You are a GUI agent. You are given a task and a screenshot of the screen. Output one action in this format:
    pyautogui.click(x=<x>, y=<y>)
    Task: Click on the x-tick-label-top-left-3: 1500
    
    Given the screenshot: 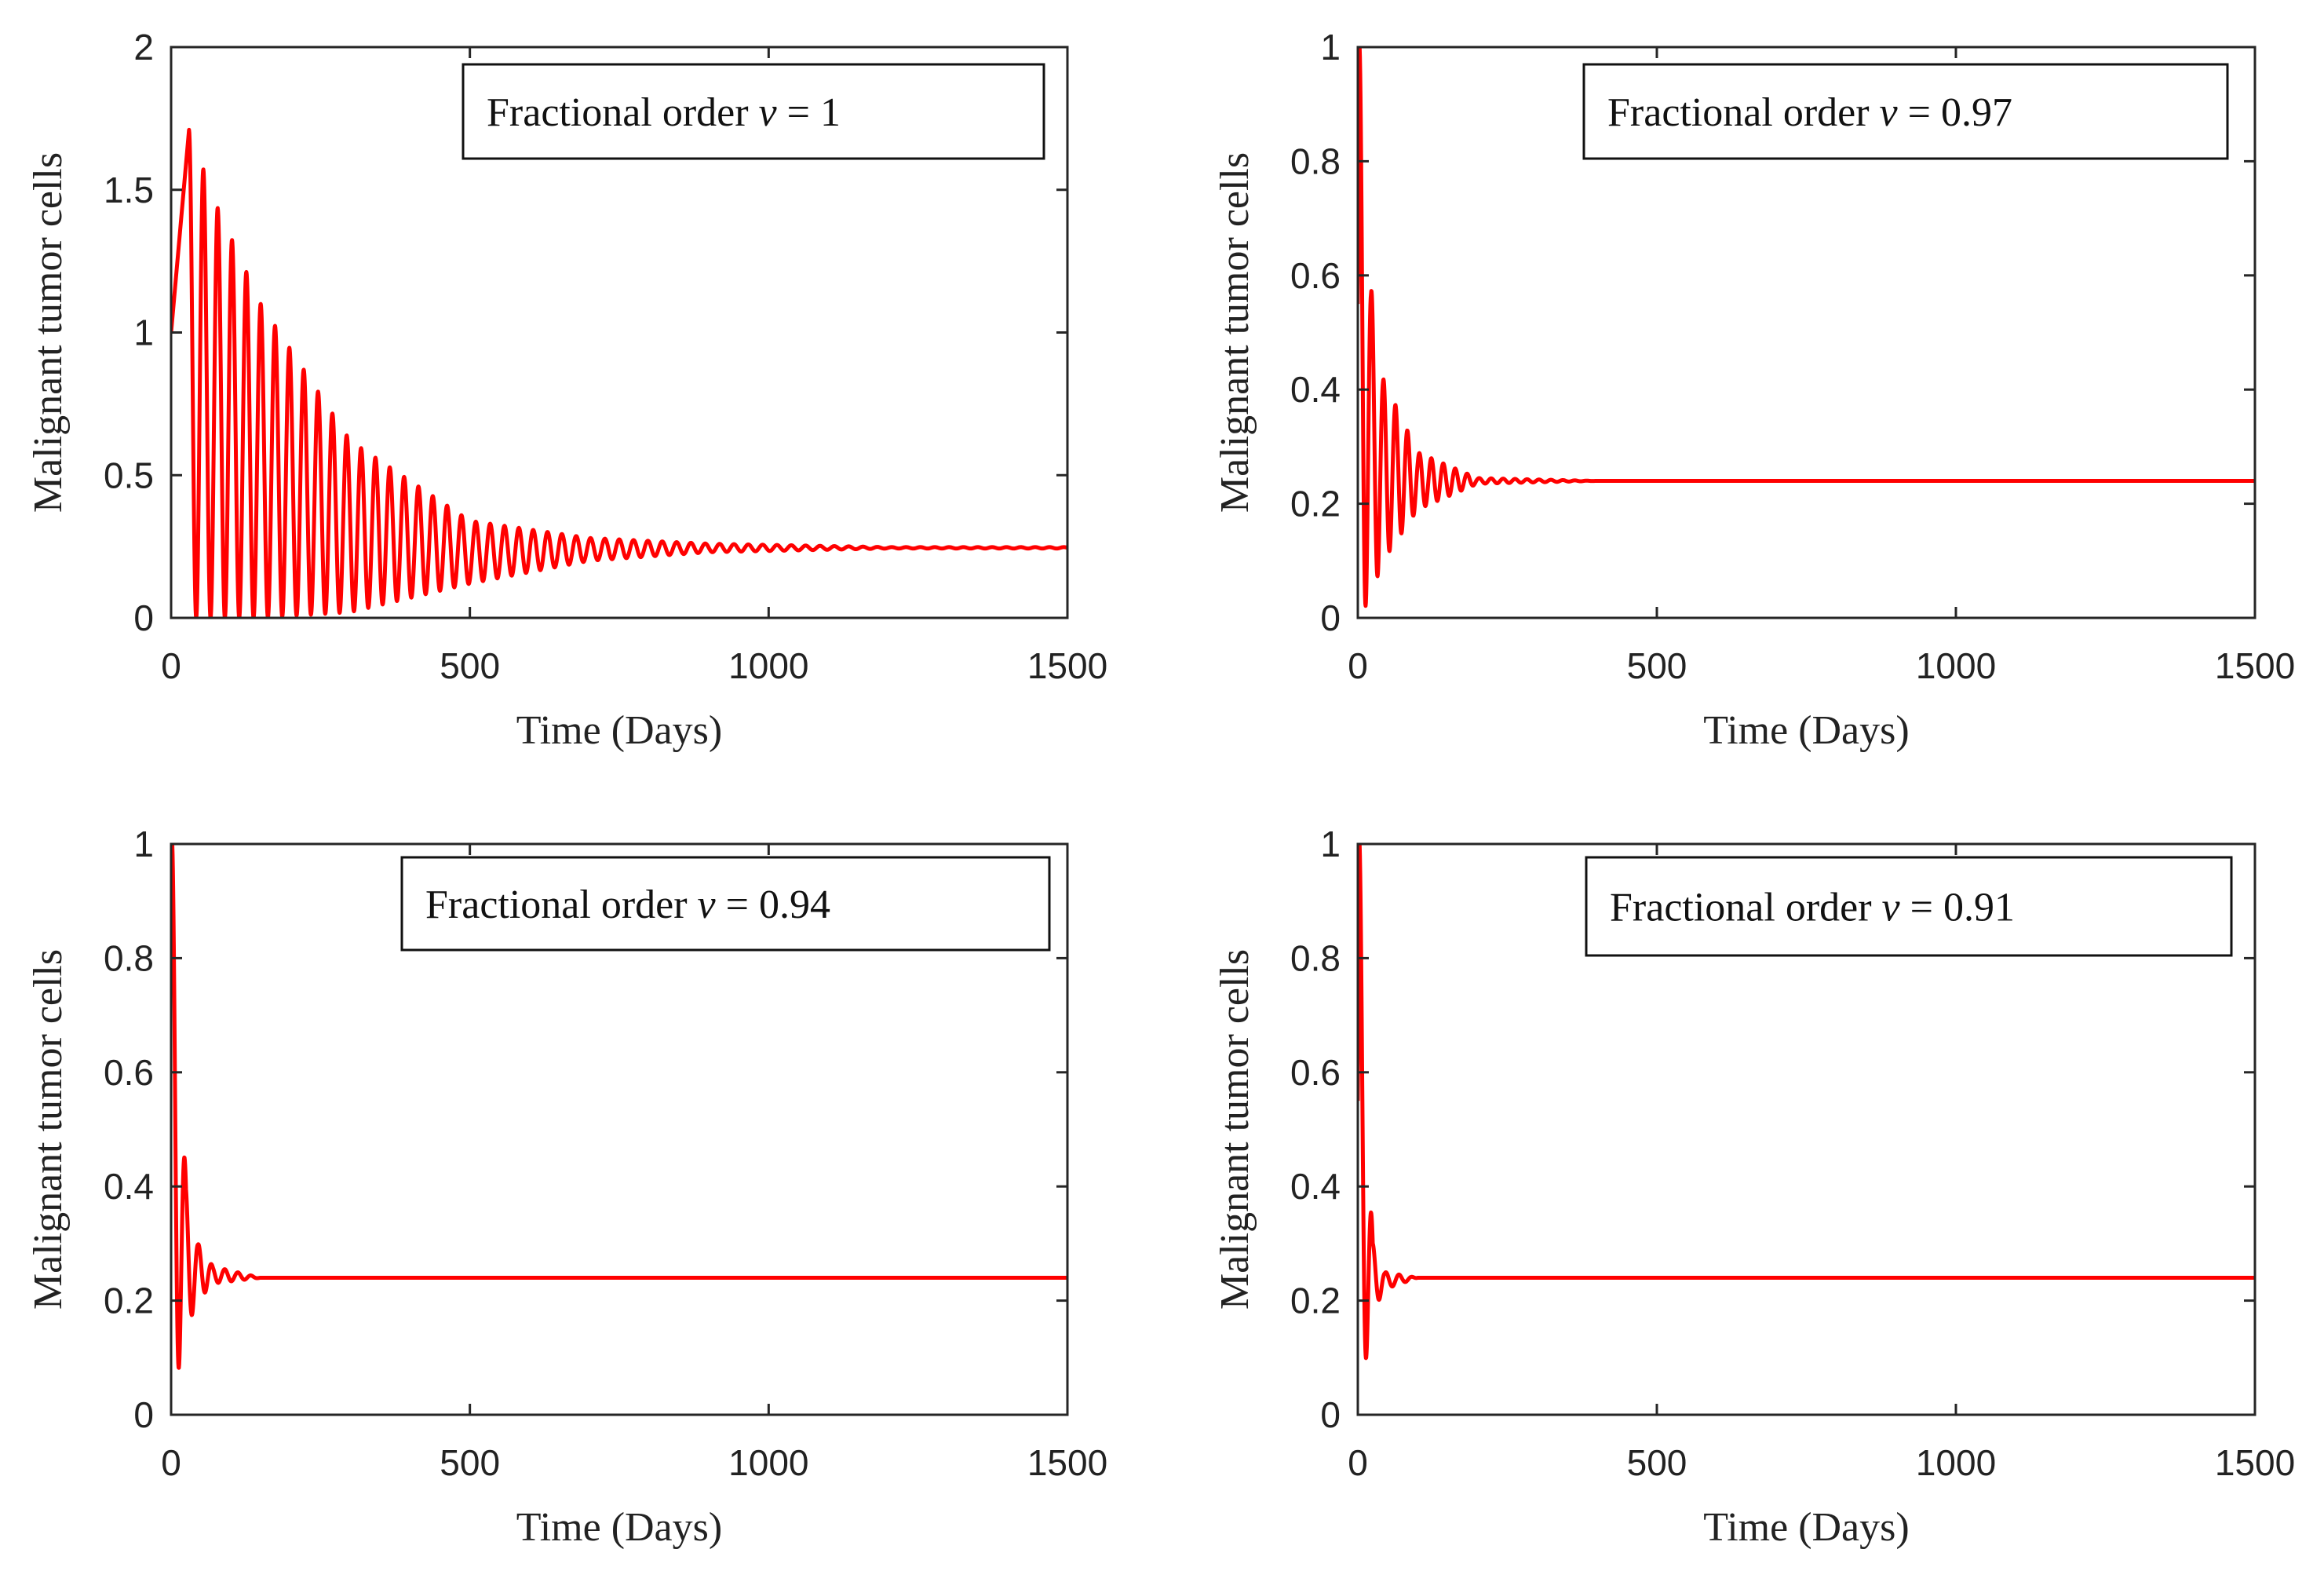 What is the action you would take?
    pyautogui.click(x=1067, y=665)
    